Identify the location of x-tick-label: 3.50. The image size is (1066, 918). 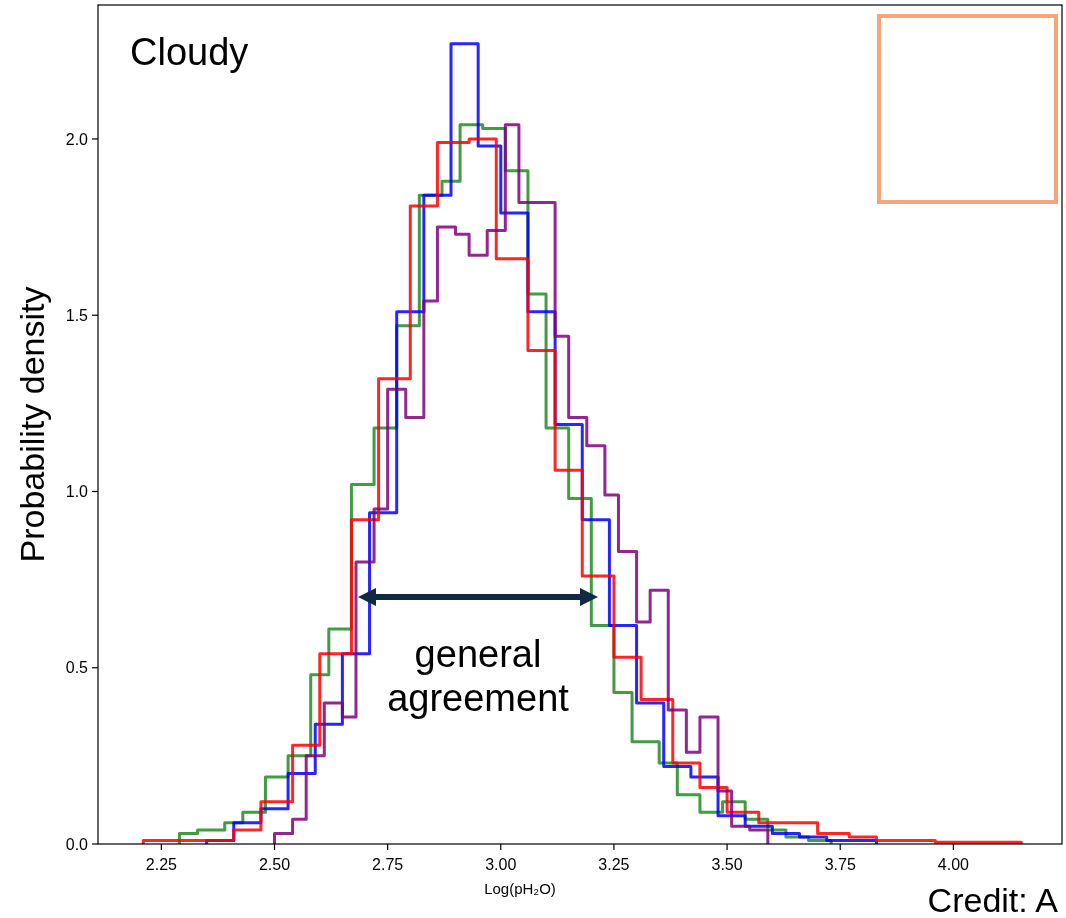
(727, 864).